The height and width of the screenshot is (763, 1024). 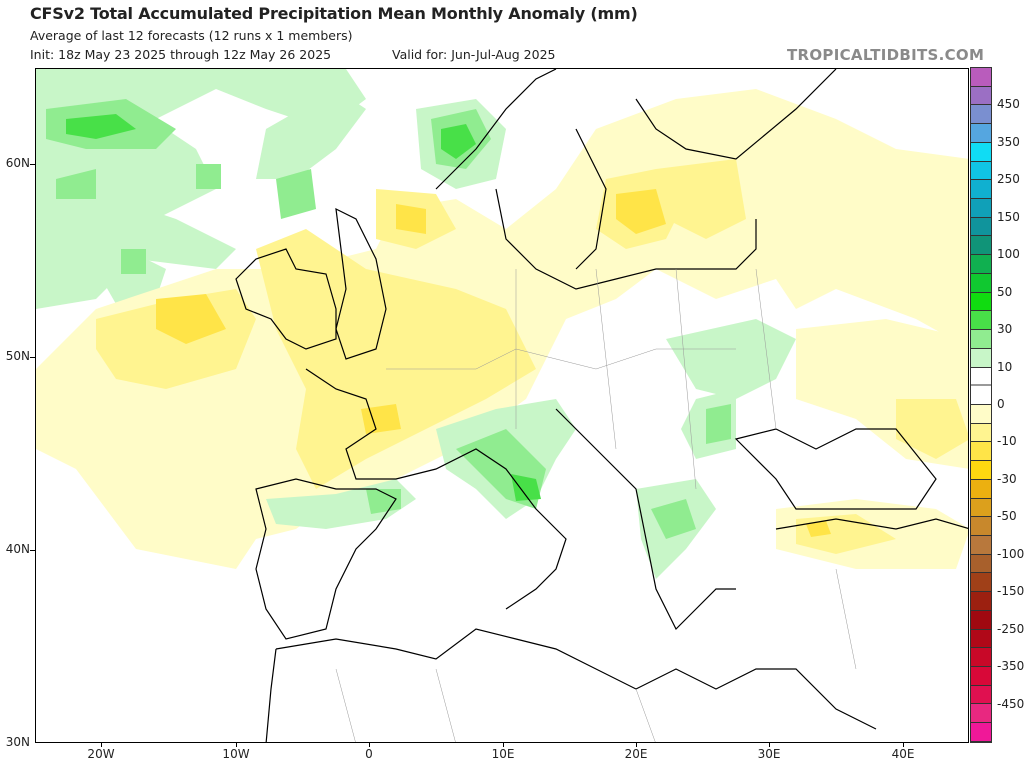 I want to click on colorbar-label: 350, so click(x=1008, y=141).